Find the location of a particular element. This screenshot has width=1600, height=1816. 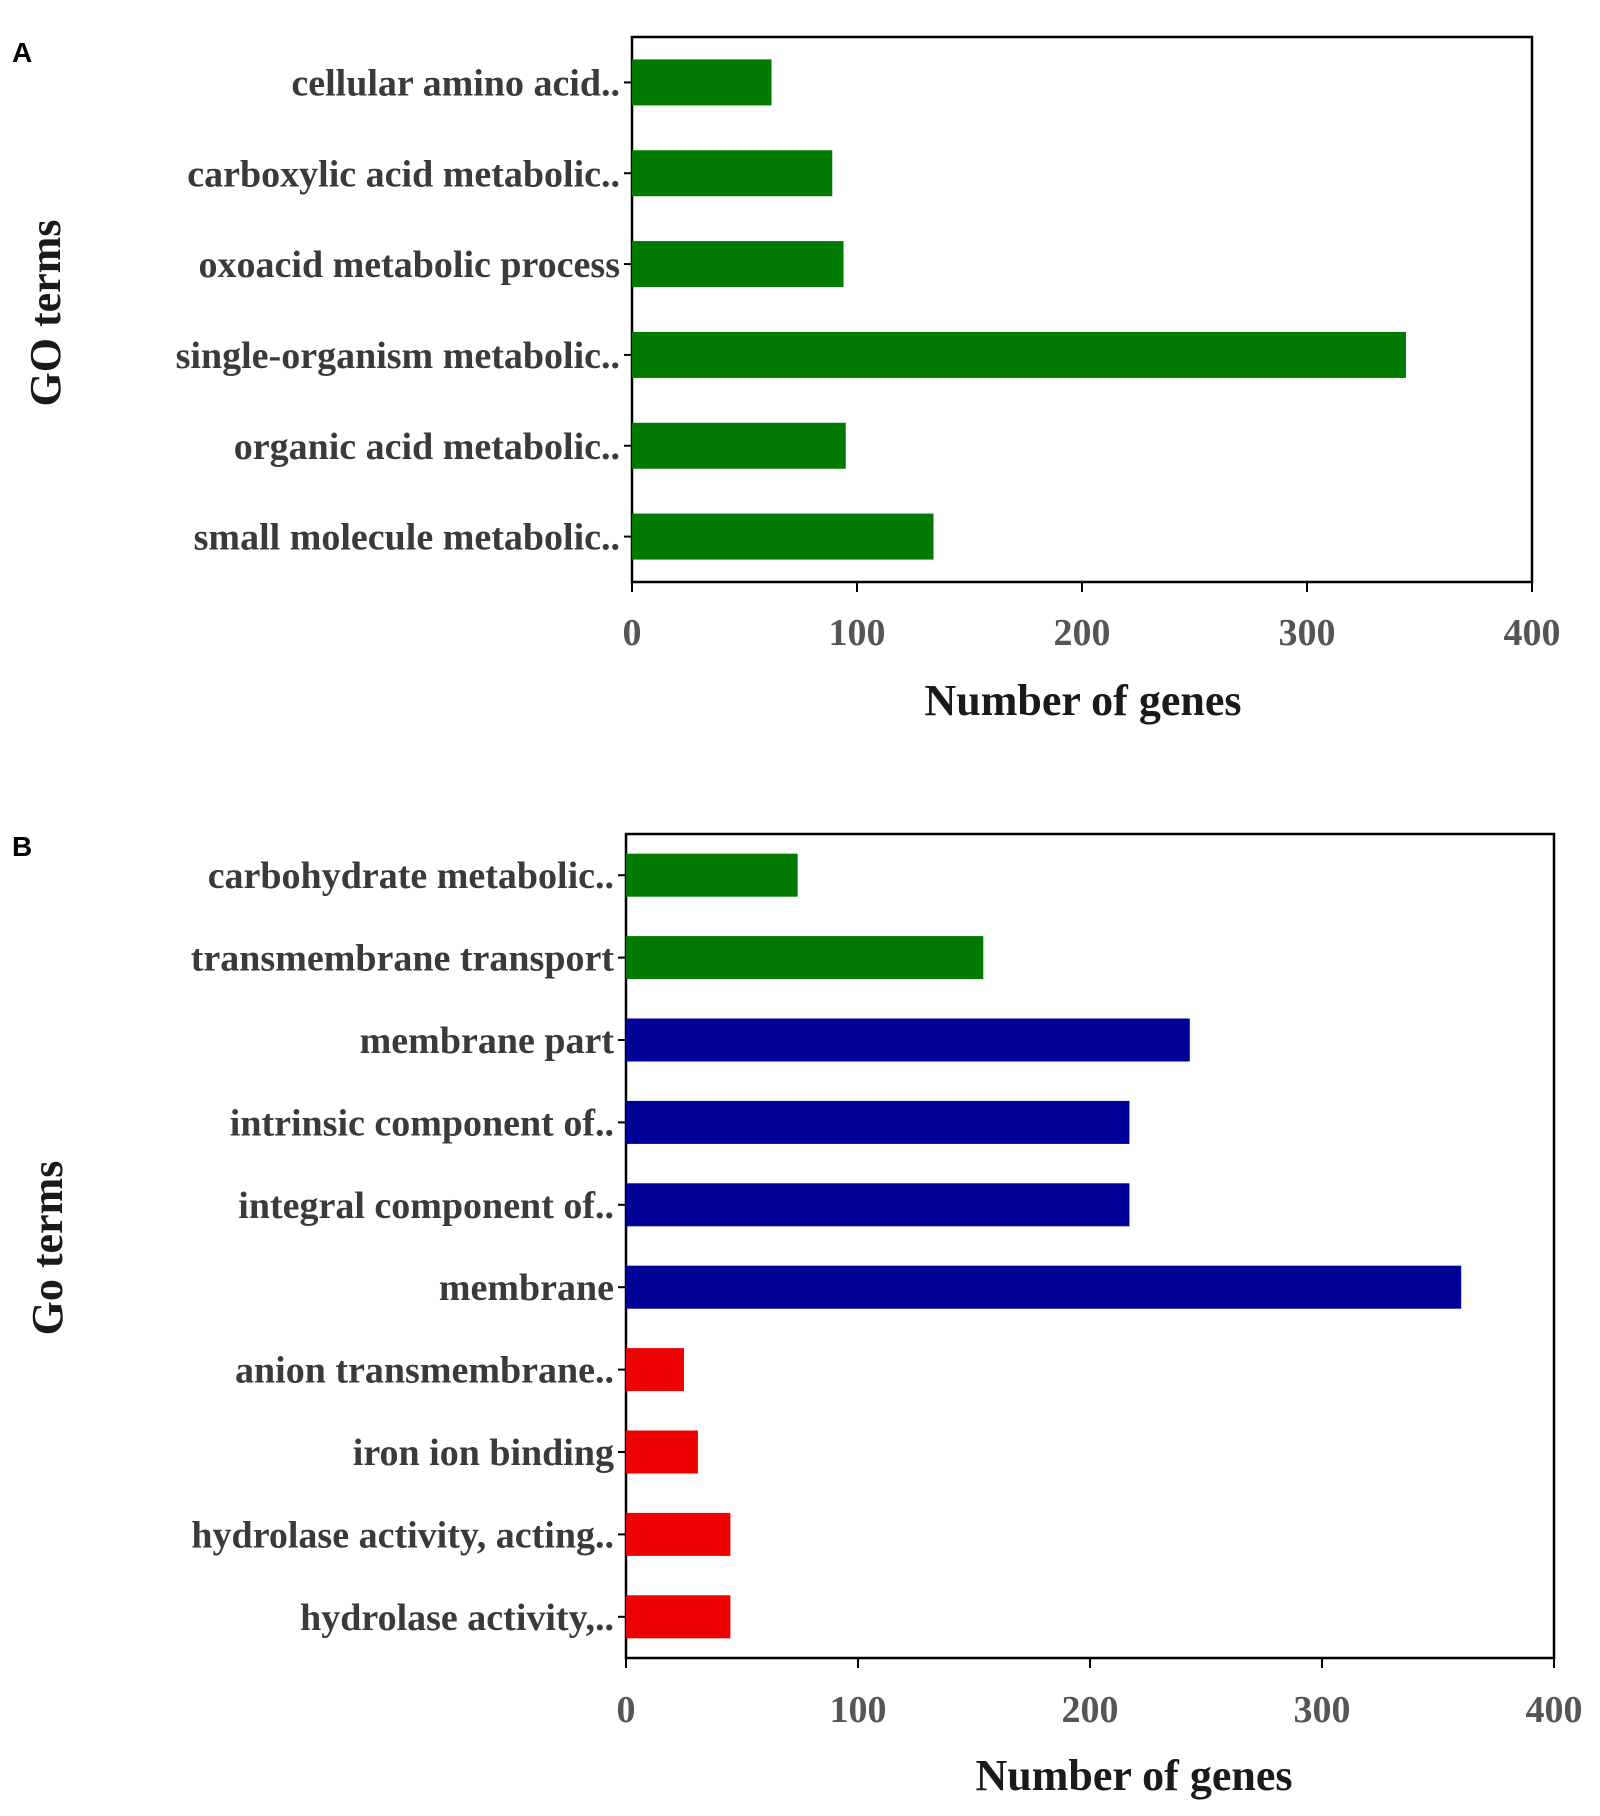

panel-a-category-label-3: single-organism metabolic.. is located at coordinates (398, 356).